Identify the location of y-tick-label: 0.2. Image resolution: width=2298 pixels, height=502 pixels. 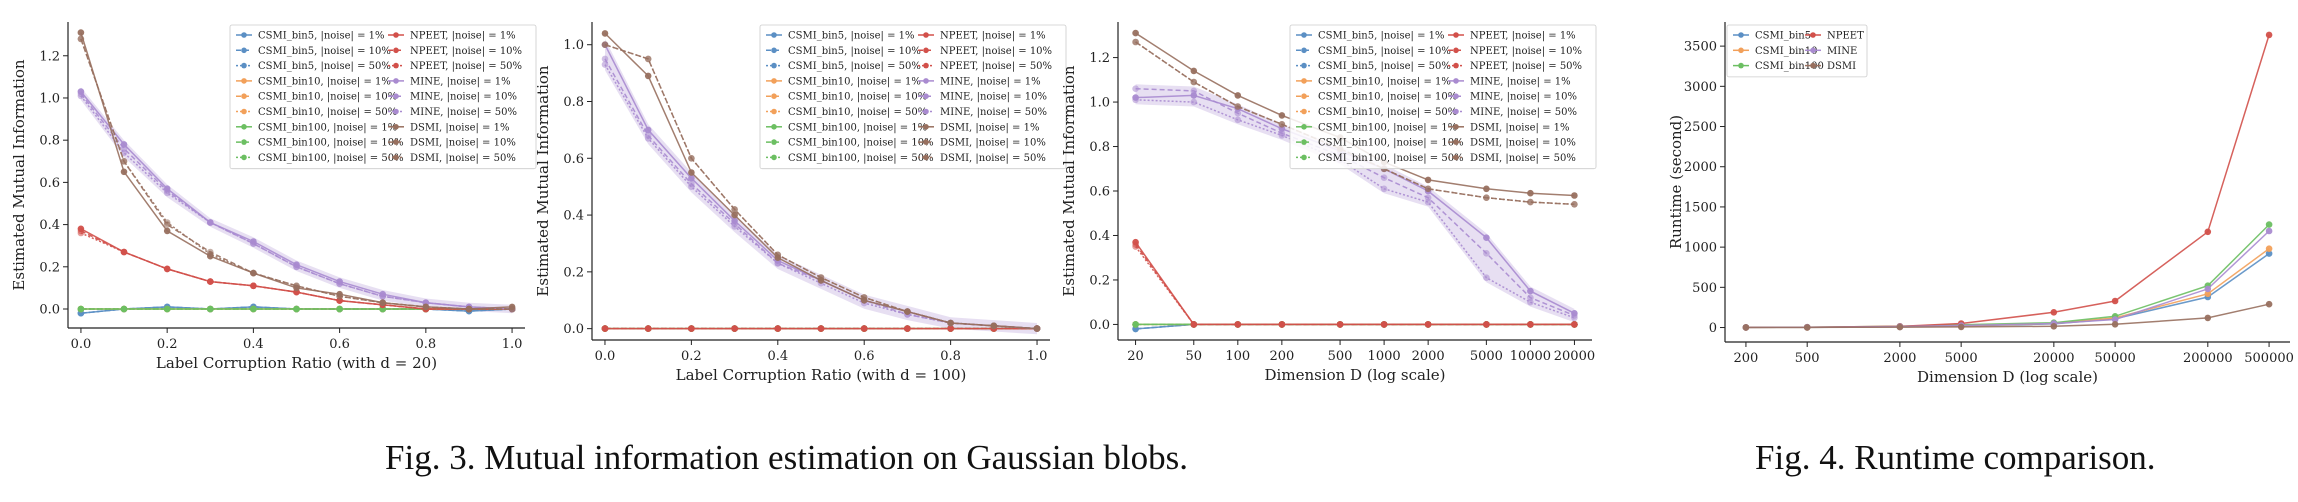
(49, 267).